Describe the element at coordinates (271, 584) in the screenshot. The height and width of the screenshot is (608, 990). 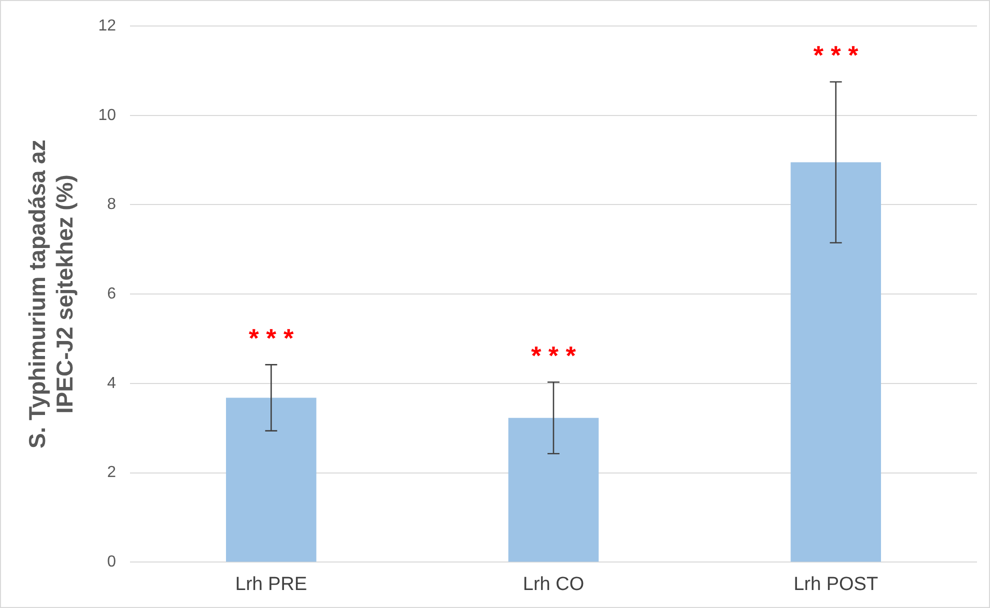
I see `x-tick-label: Lrh PRE` at that location.